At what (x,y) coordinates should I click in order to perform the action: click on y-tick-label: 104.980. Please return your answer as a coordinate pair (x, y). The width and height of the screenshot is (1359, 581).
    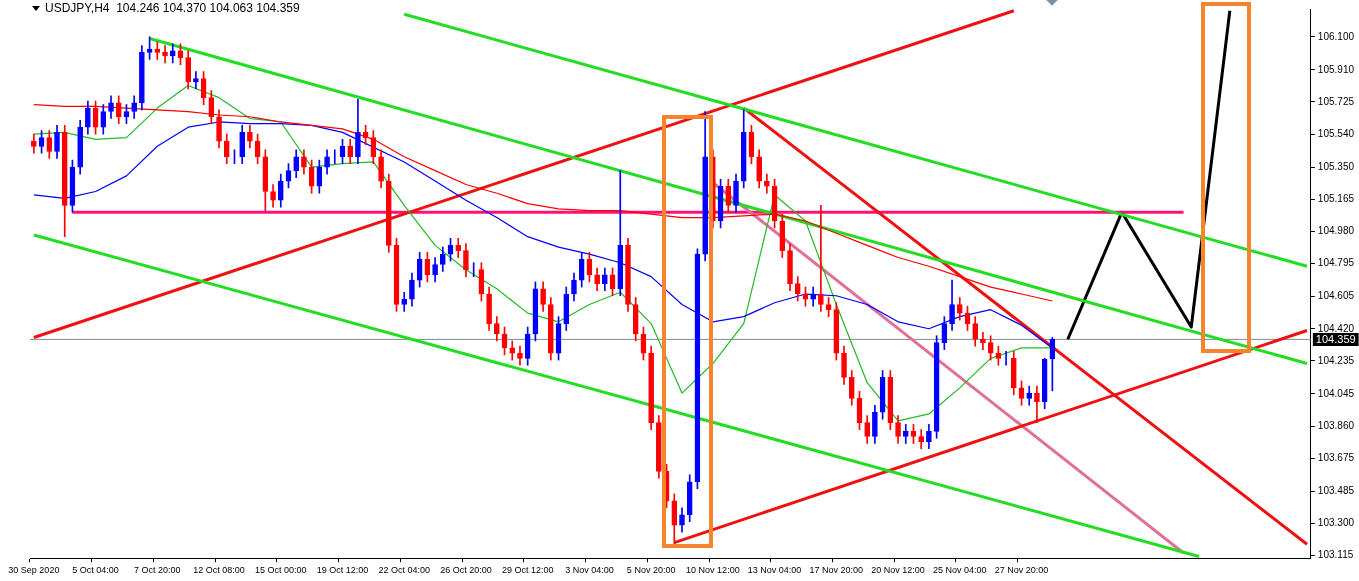
    Looking at the image, I should click on (1336, 231).